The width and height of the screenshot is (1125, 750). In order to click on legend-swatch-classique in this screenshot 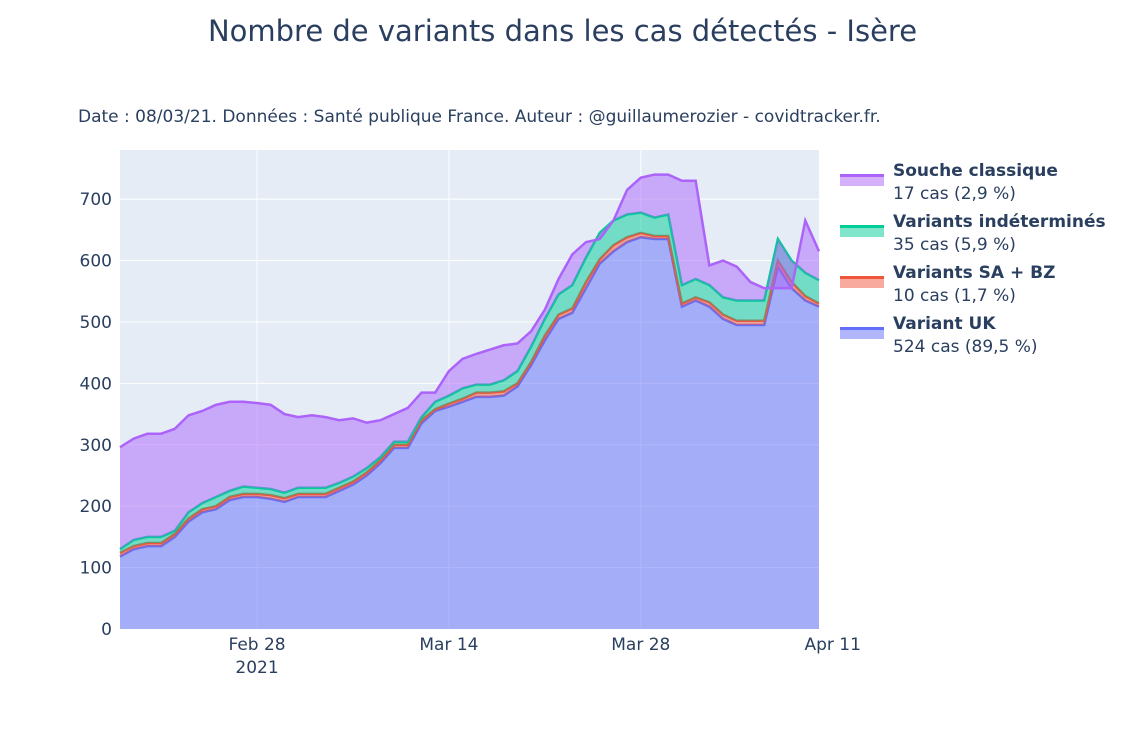, I will do `click(861, 178)`.